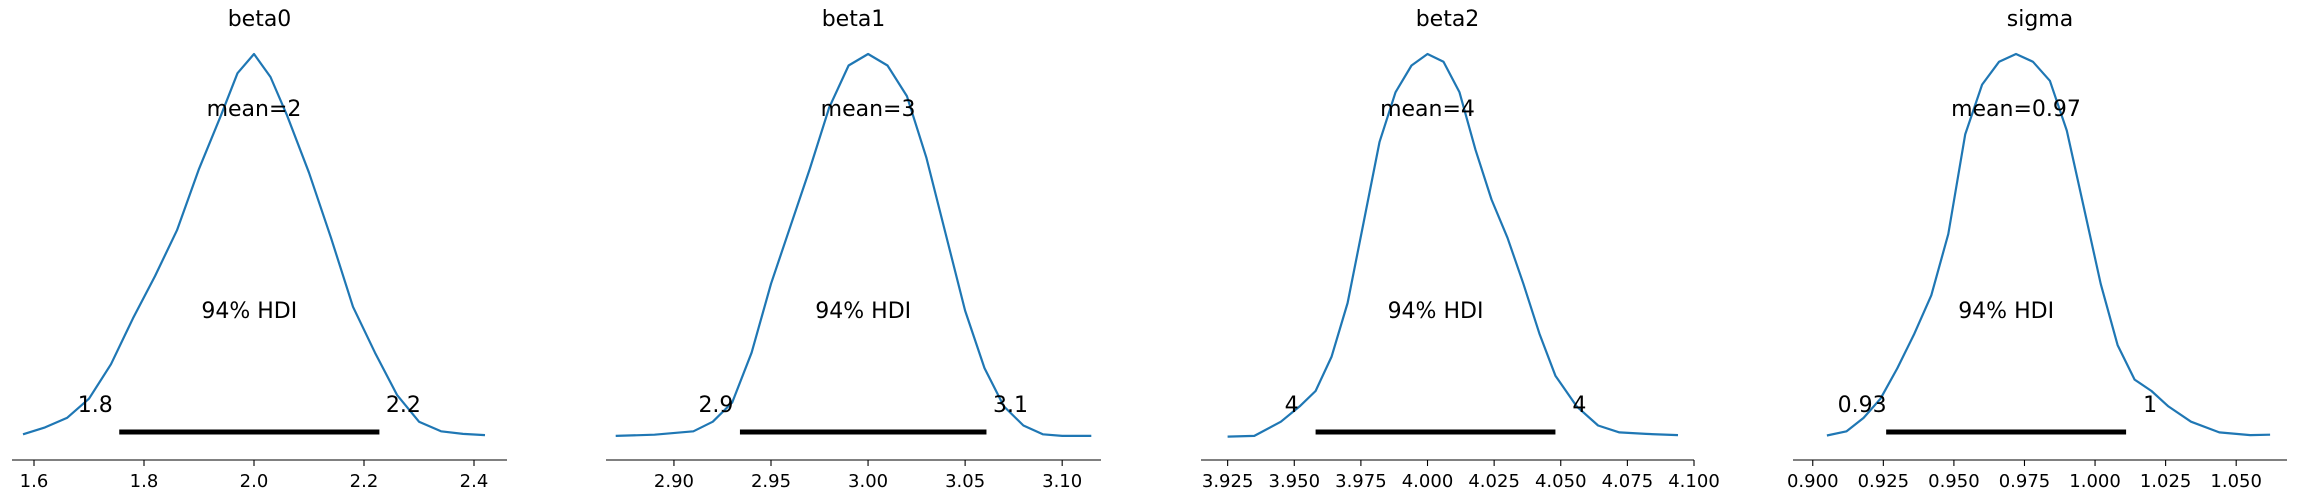  What do you see at coordinates (1295, 481) in the screenshot?
I see `x-tick-label: 3.950` at bounding box center [1295, 481].